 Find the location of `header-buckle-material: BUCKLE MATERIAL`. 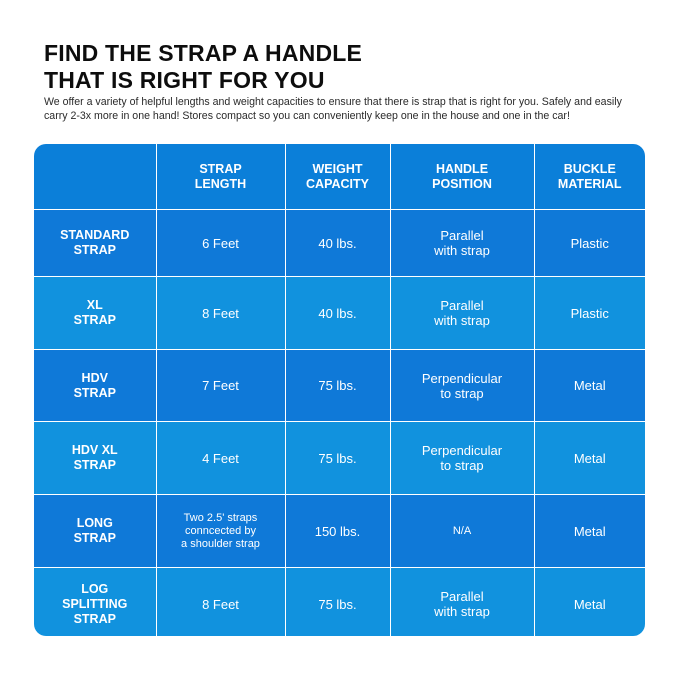

header-buckle-material: BUCKLE MATERIAL is located at coordinates (589, 177).